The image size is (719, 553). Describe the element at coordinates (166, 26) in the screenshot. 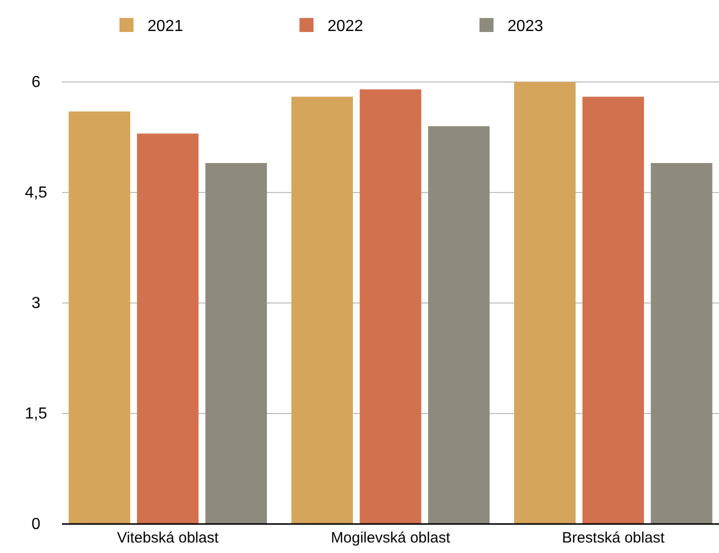

I see `legend-label: 2021` at that location.